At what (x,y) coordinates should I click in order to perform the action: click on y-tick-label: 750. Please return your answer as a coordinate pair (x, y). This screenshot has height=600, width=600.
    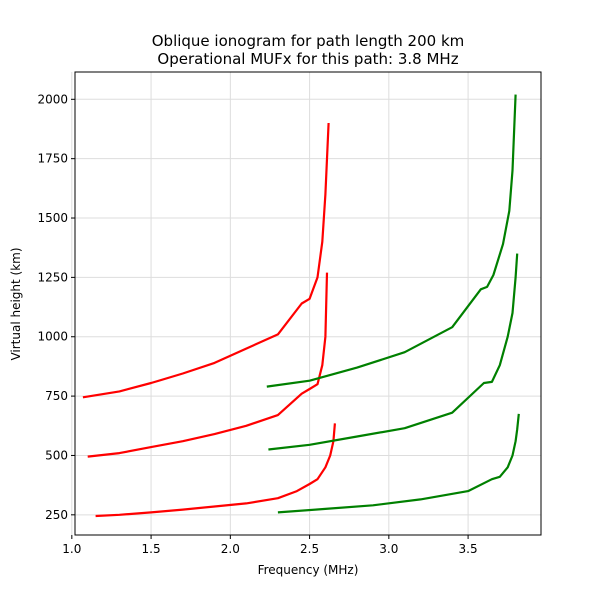
    Looking at the image, I should click on (56, 396).